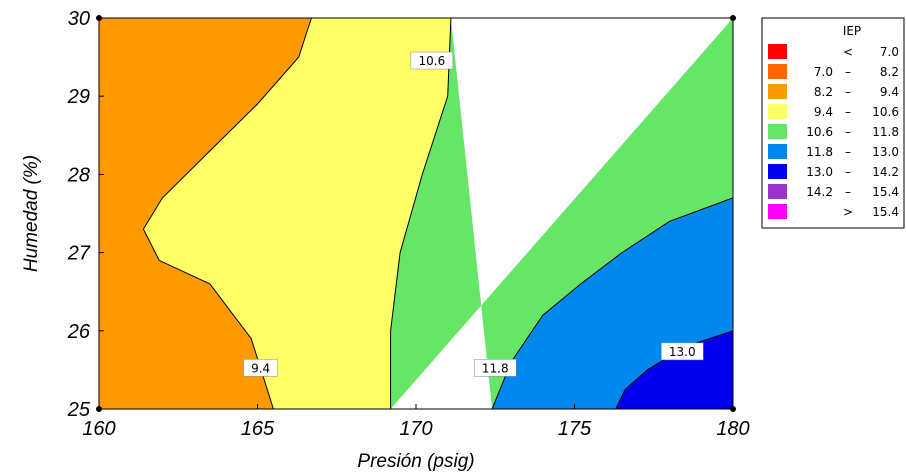 The height and width of the screenshot is (475, 906). I want to click on y-tick-label: 29, so click(78, 97).